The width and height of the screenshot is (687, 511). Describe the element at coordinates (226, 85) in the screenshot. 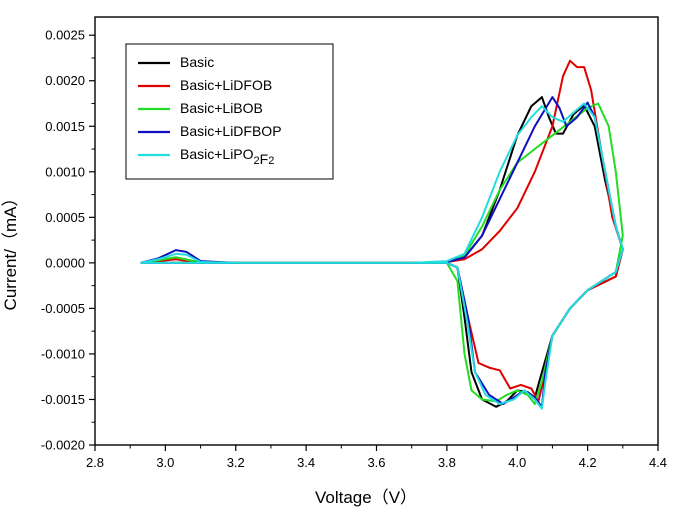

I see `legend-label: Basic+LiDFOB` at that location.